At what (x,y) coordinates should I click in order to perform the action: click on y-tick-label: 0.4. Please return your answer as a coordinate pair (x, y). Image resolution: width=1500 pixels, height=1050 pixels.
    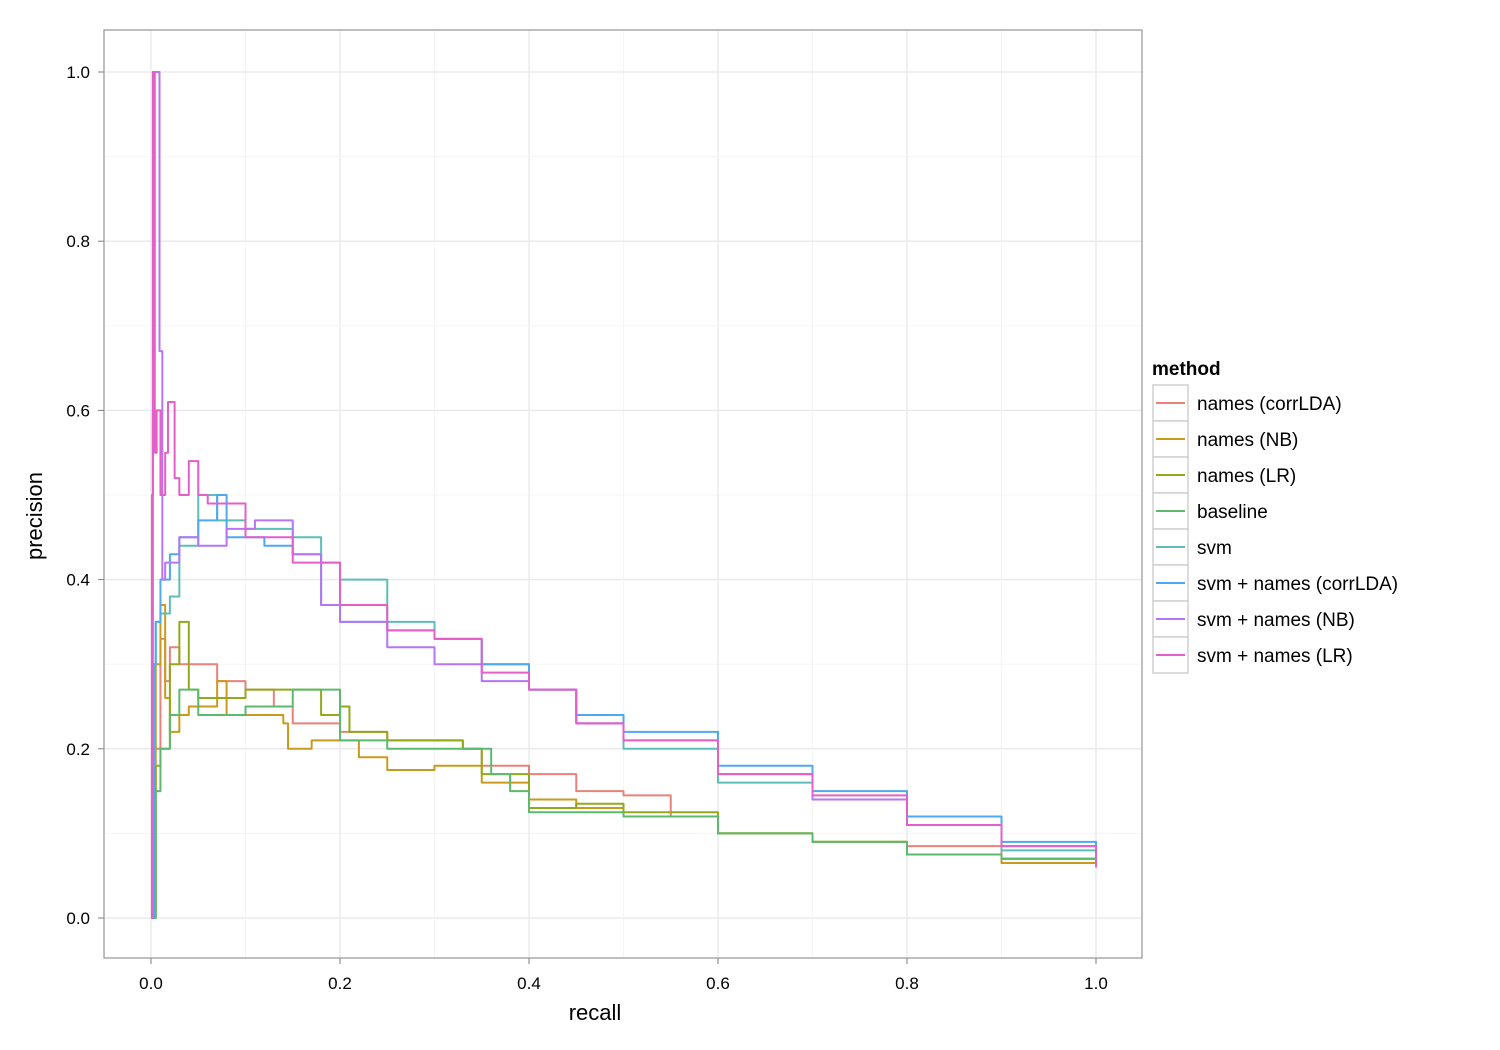
    Looking at the image, I should click on (78, 580).